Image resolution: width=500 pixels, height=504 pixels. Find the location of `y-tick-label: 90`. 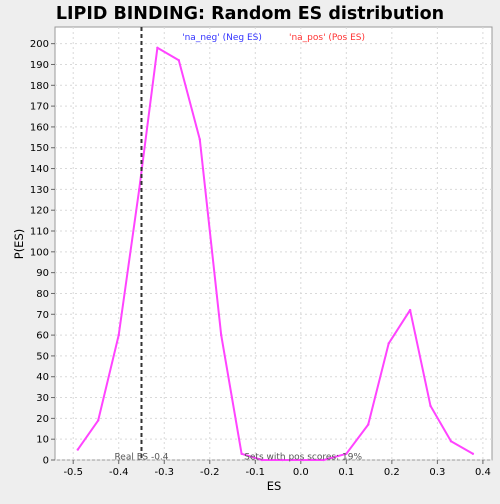

y-tick-label: 90 is located at coordinates (42, 273).